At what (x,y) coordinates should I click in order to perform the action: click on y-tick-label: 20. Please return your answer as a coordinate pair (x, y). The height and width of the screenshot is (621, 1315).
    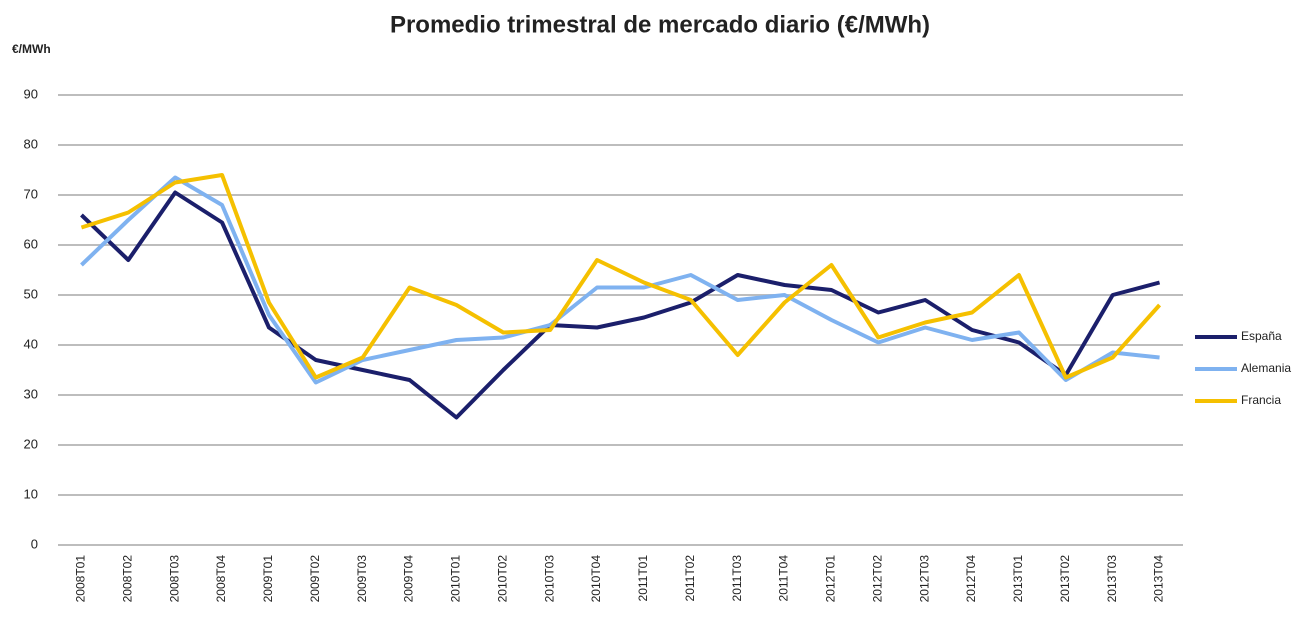
    Looking at the image, I should click on (31, 443).